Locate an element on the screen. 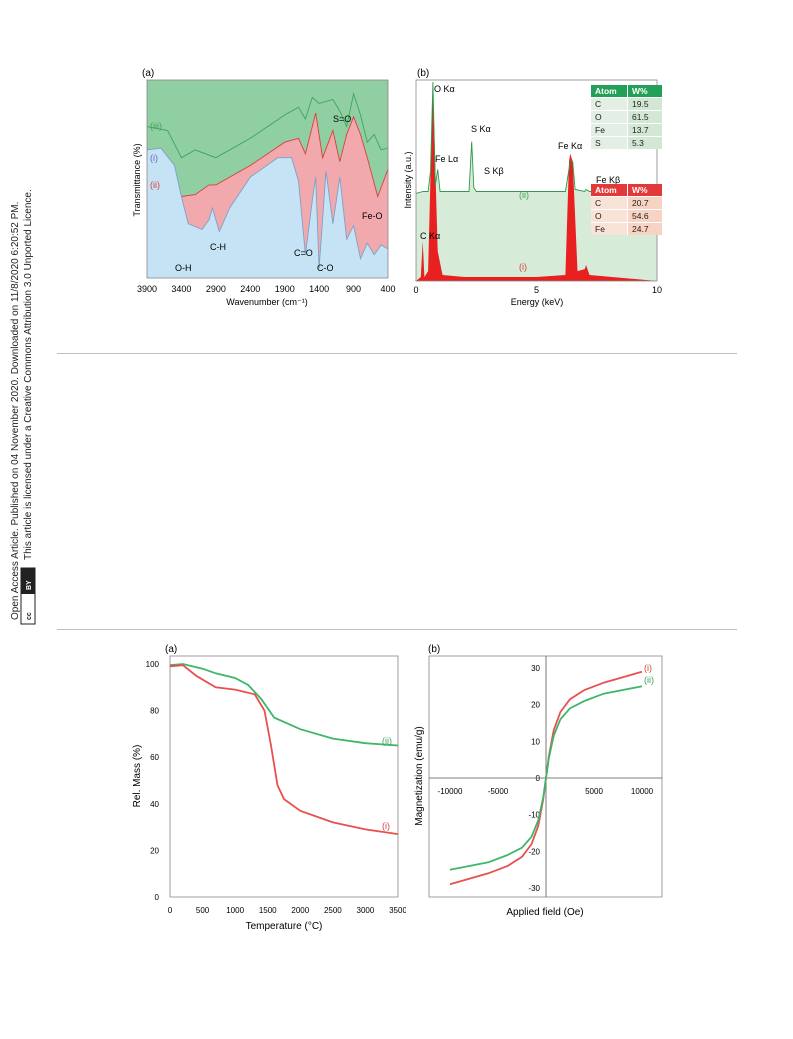 The image size is (793, 1039). vsm-y-tick-label: 0 is located at coordinates (538, 778).